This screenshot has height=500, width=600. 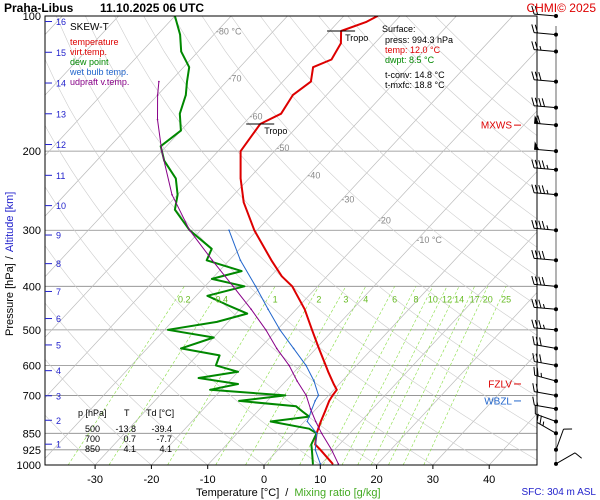 I want to click on mixing-ratio-label: 4, so click(x=365, y=299).